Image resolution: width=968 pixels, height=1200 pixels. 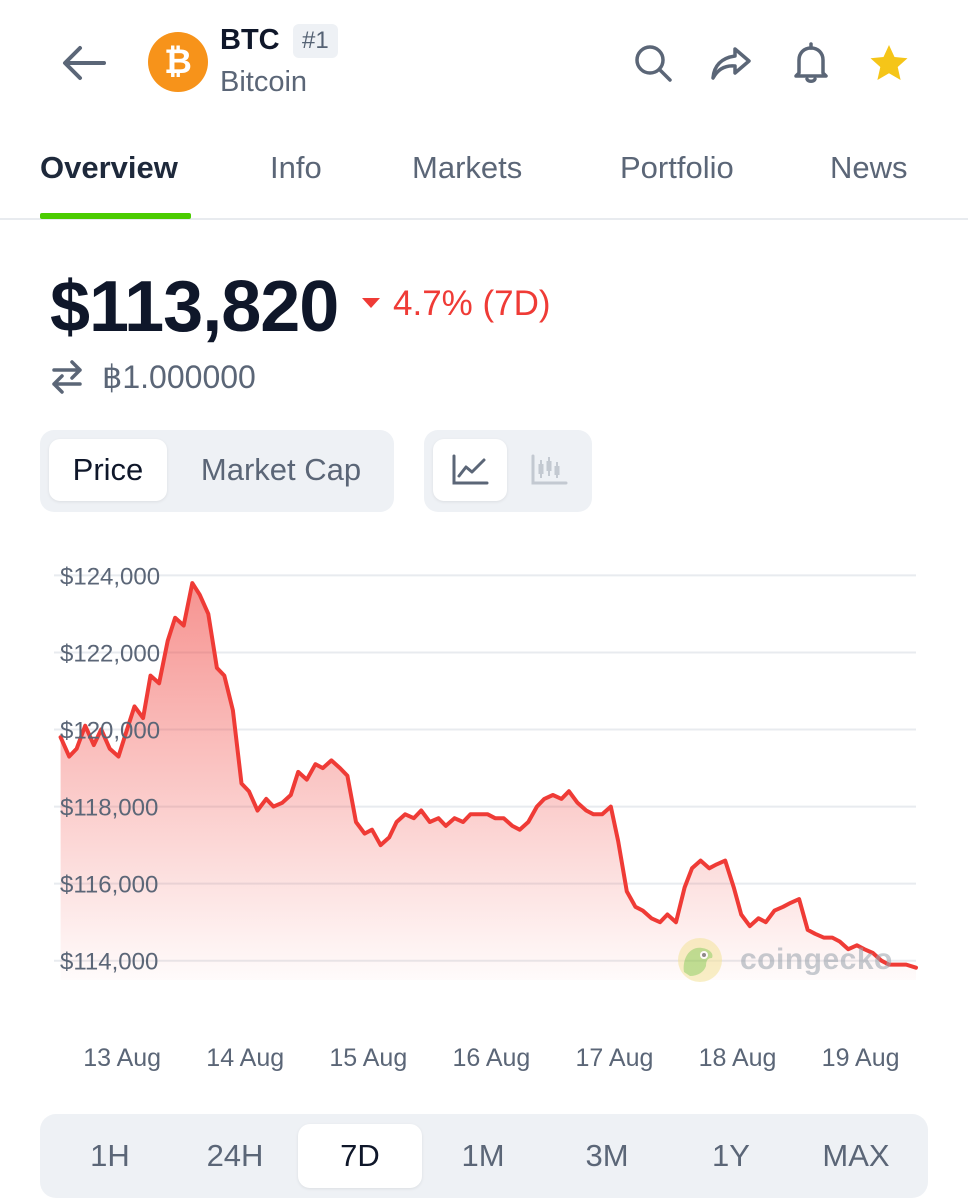 I want to click on price-change: 4.7% (7D), so click(x=472, y=303).